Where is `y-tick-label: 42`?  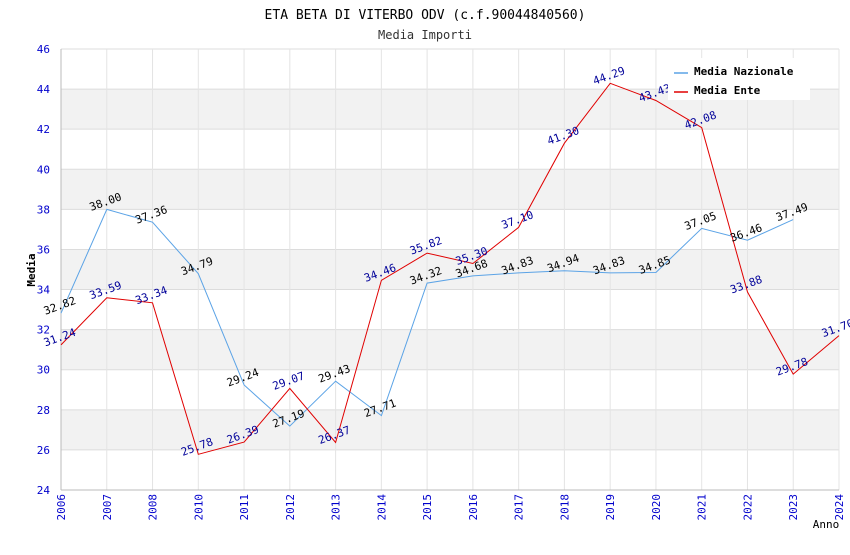
y-tick-label: 42 is located at coordinates (43, 129).